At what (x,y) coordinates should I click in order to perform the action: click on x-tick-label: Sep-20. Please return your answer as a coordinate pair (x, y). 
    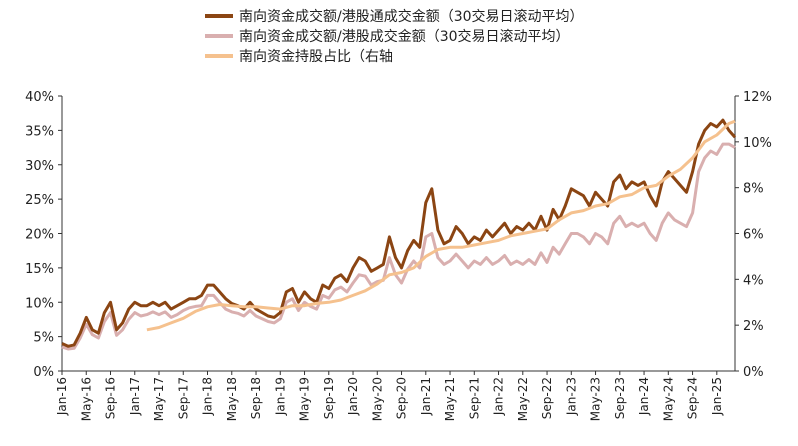
    Looking at the image, I should click on (402, 398).